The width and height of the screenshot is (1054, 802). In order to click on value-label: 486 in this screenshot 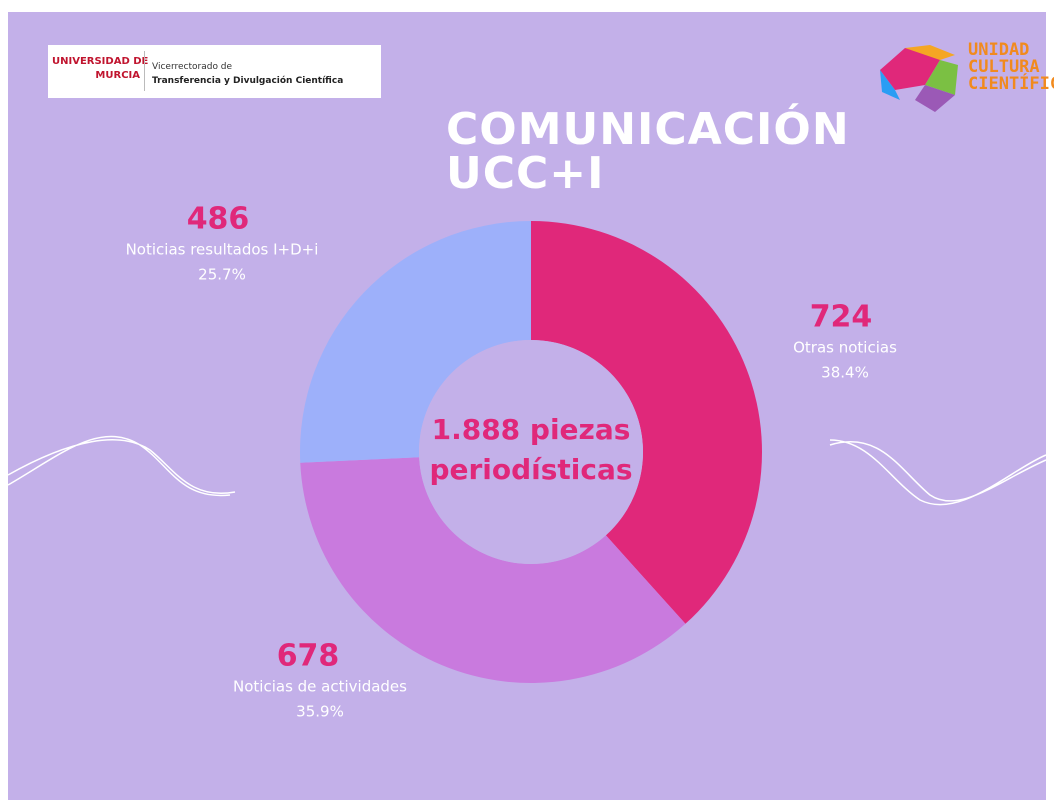, I will do `click(218, 219)`.